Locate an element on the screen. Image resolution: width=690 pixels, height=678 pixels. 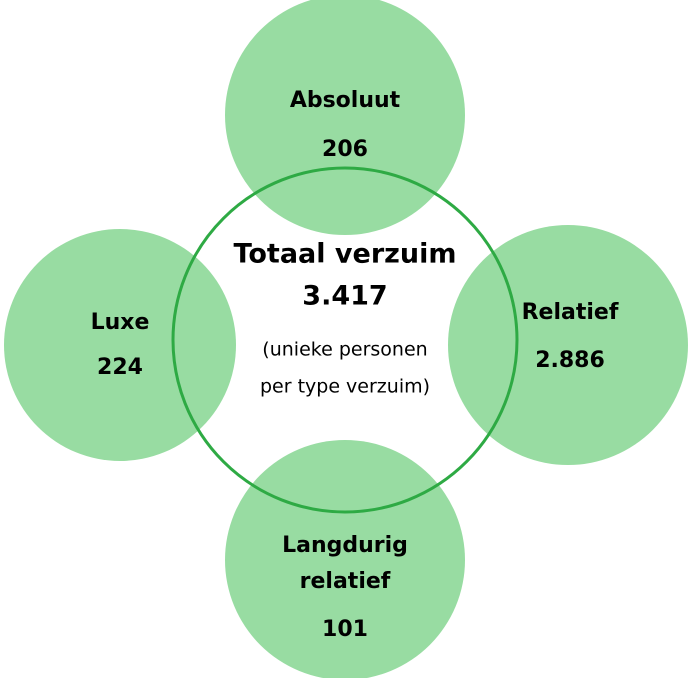
node-label: Absoluut is located at coordinates (345, 100).